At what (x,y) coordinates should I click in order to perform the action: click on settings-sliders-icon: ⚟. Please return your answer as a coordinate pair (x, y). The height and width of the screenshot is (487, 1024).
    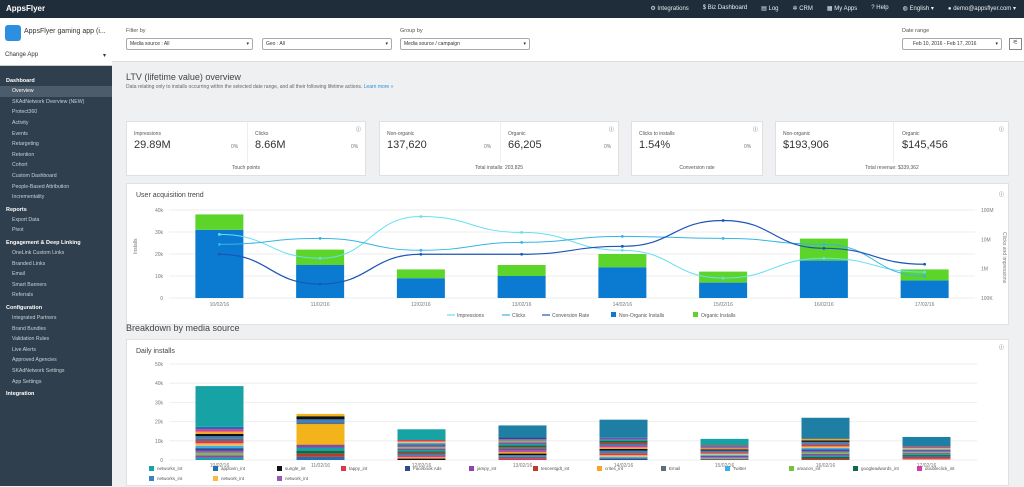
    Looking at the image, I should click on (1015, 44).